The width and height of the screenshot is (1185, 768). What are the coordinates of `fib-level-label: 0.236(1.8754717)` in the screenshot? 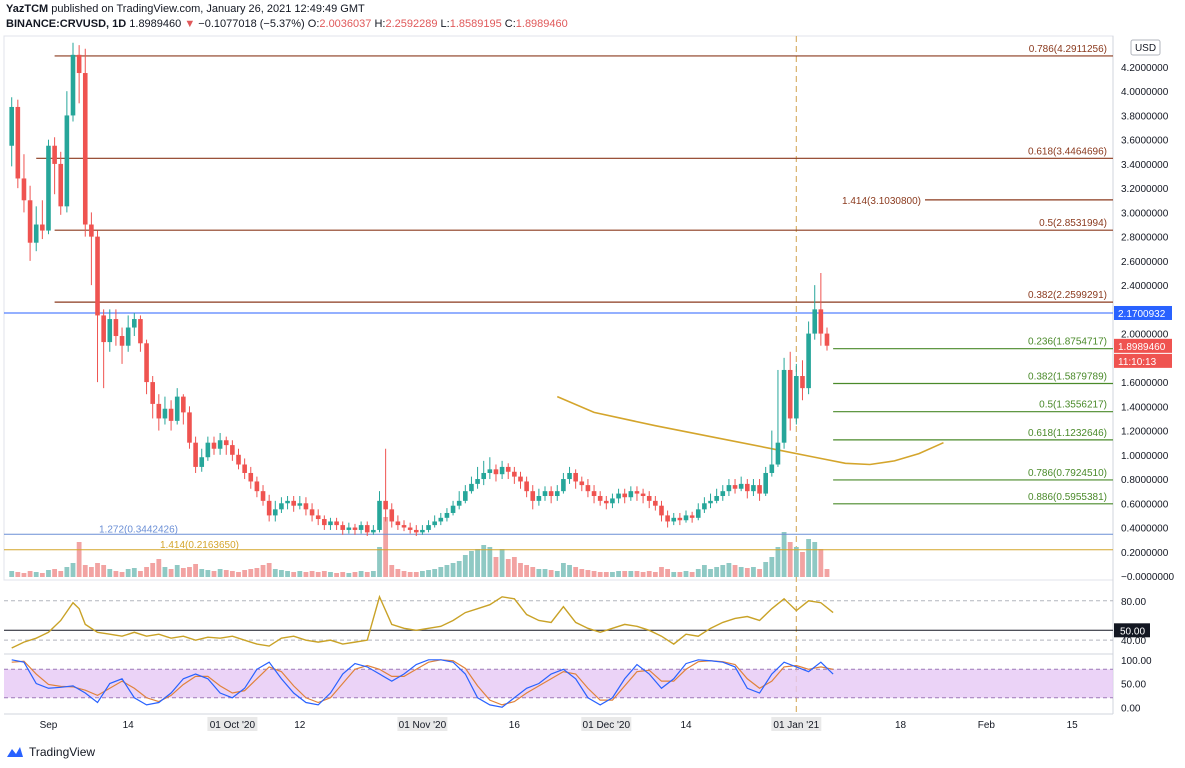 It's located at (1067, 342).